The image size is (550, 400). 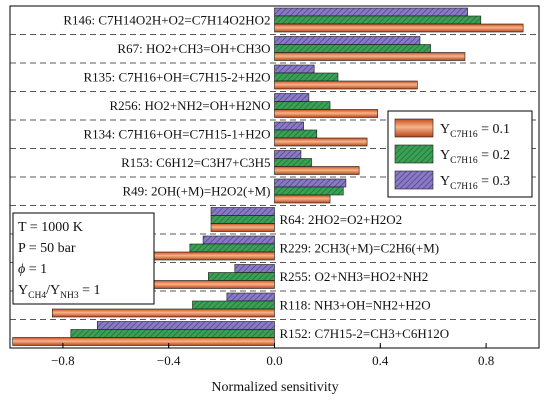 I want to click on category-label: R134: C7H16+OH=C7H15-1+H2O, so click(x=176, y=133).